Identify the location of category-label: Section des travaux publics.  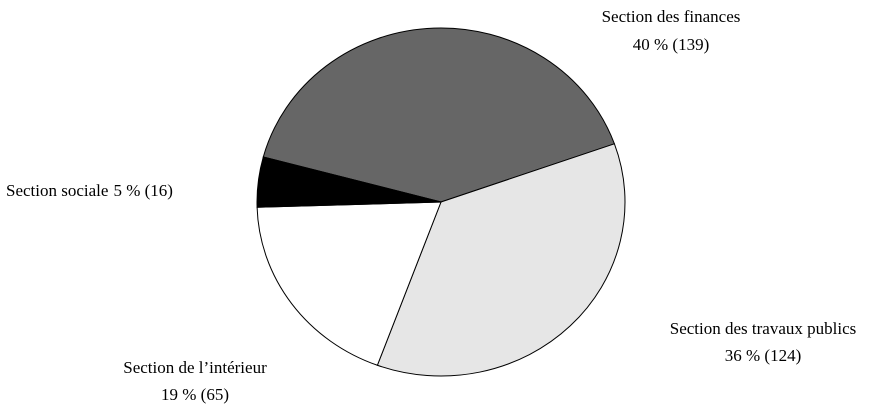
(763, 328).